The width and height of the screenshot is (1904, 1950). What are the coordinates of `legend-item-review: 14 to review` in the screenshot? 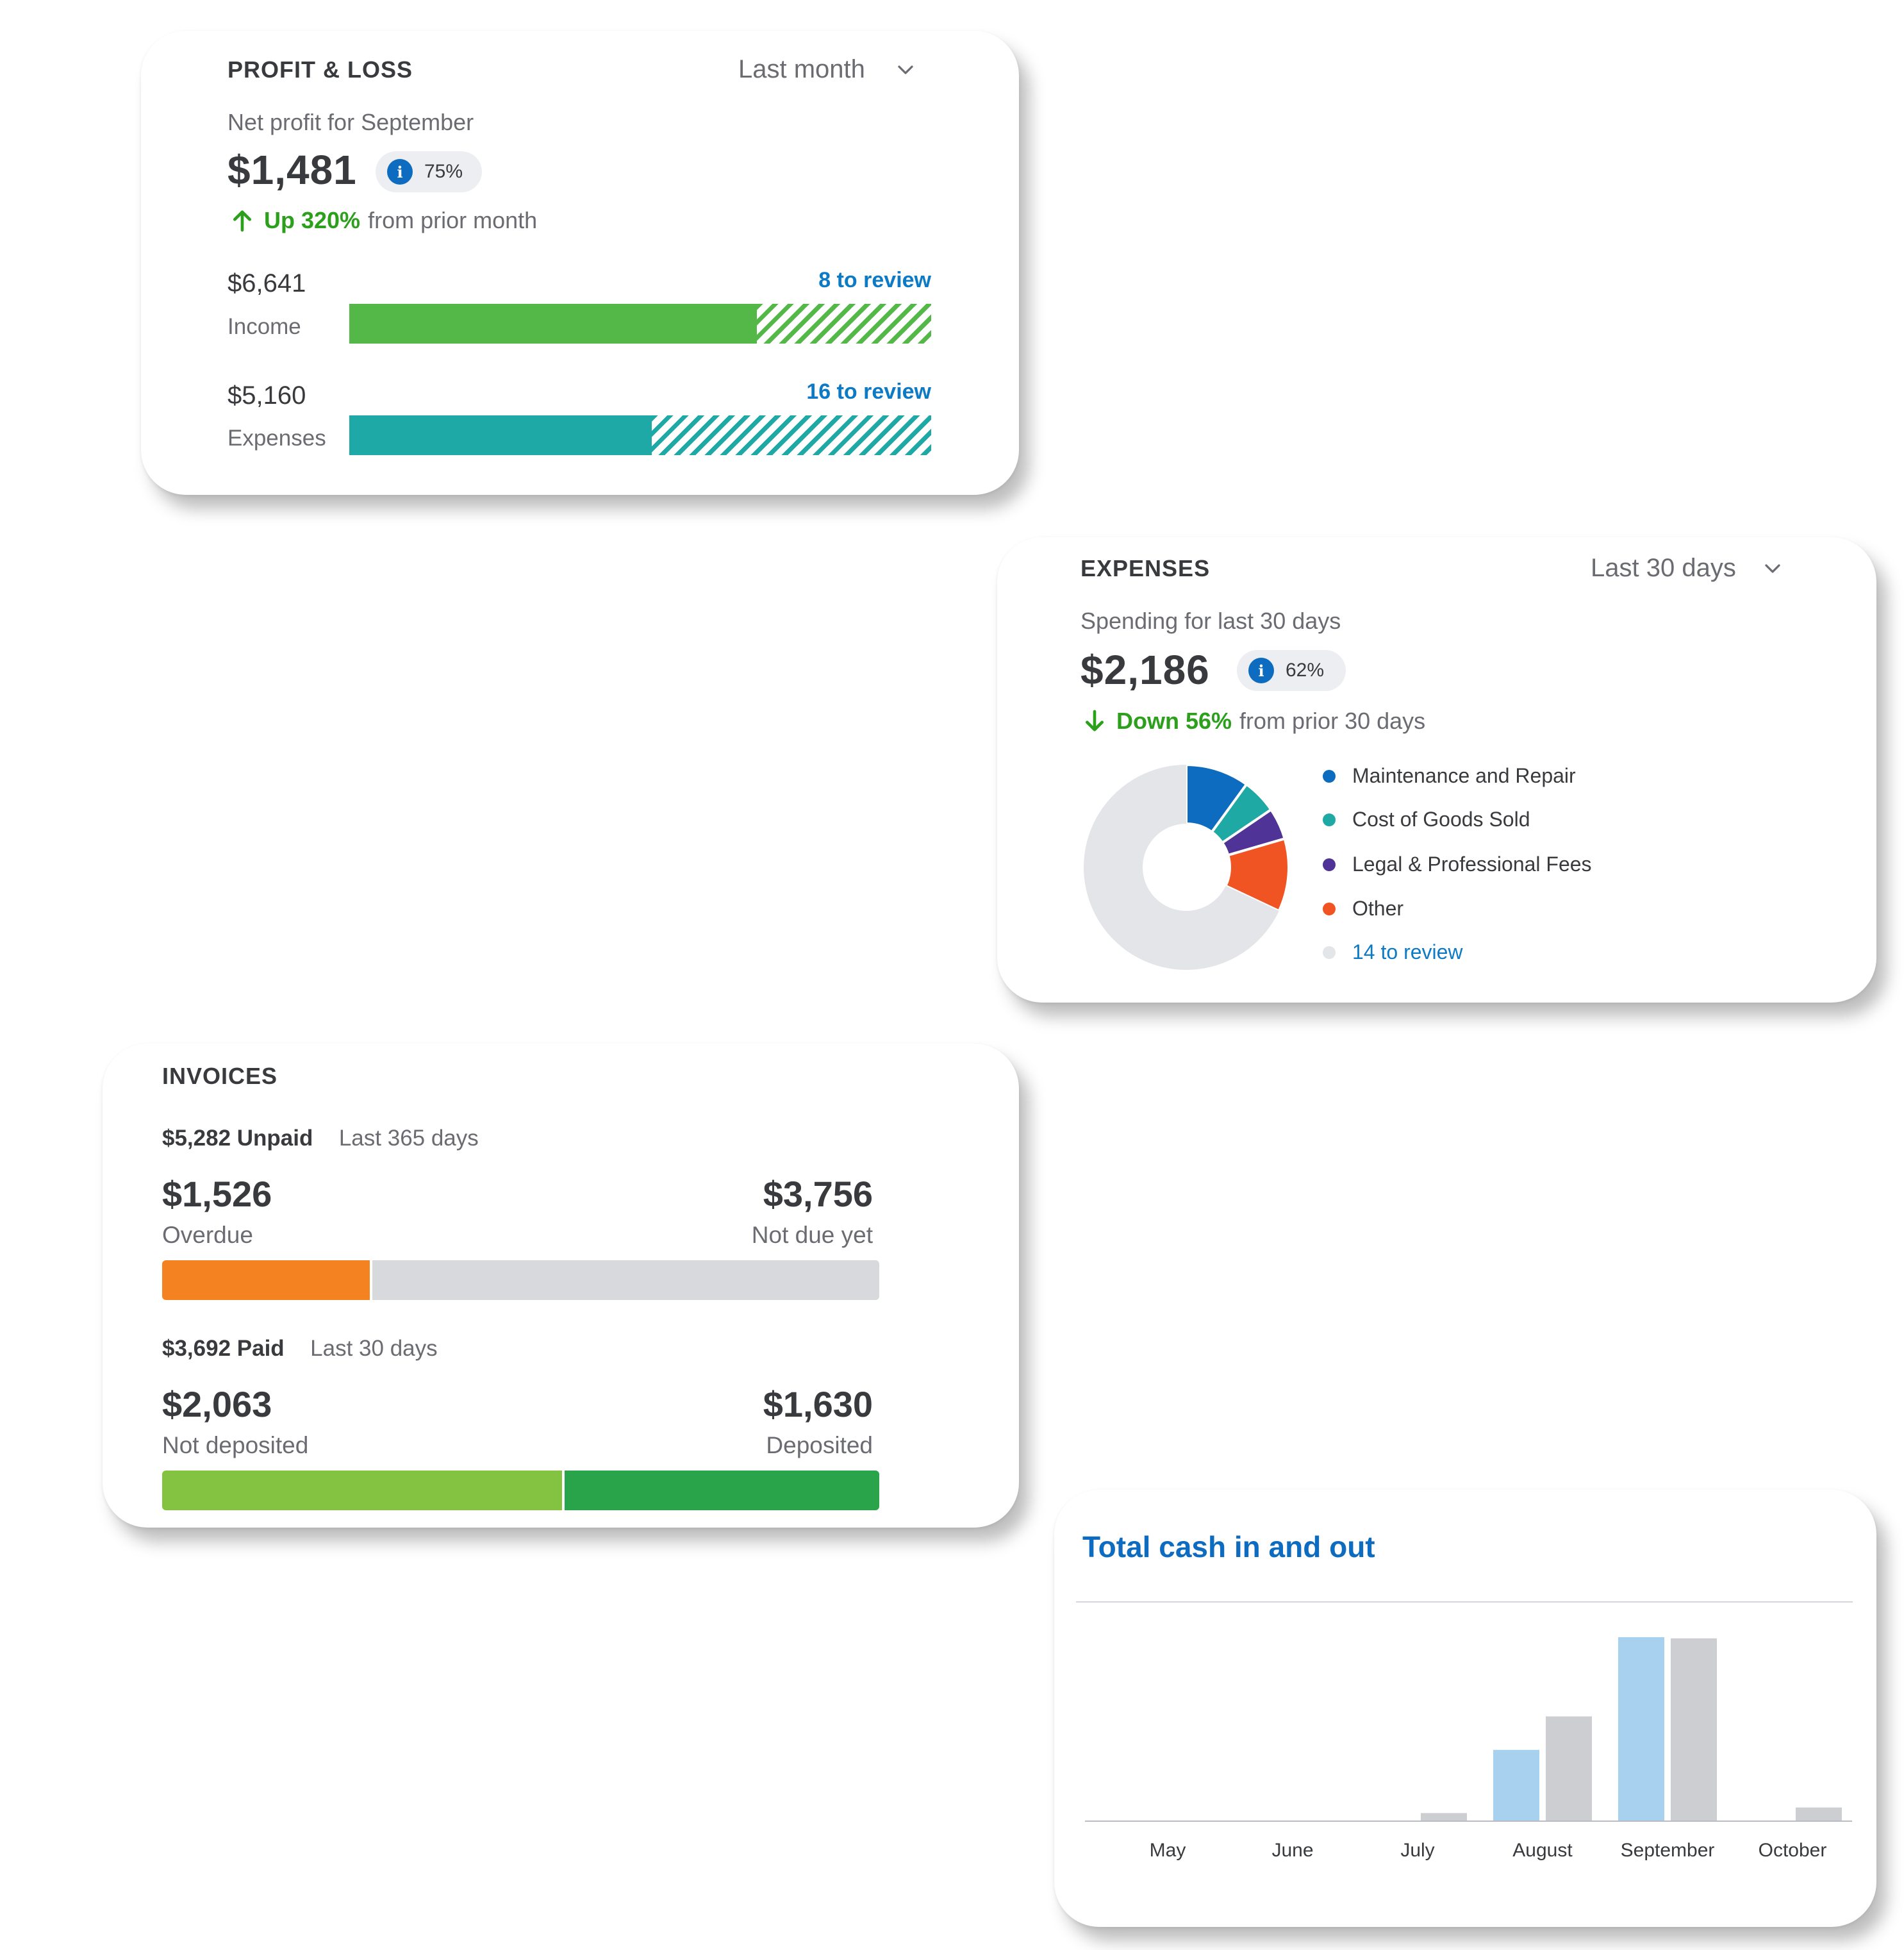 It's located at (1393, 952).